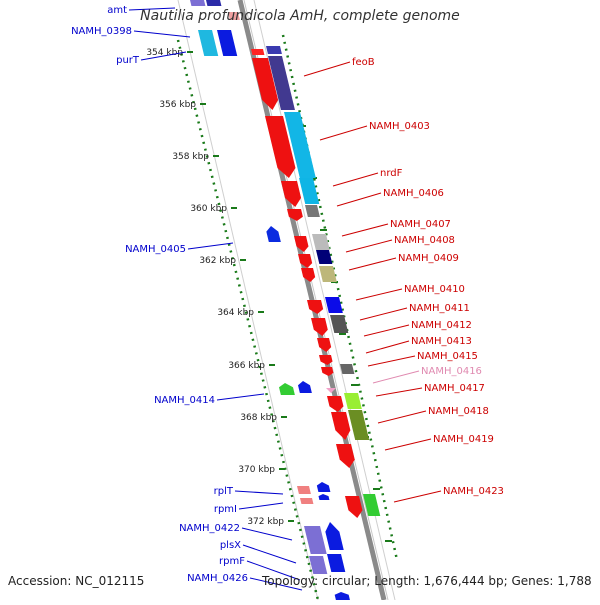 Image resolution: width=600 pixels, height=605 pixels. I want to click on gene-label-plus: NAMH_0426, so click(217, 578).